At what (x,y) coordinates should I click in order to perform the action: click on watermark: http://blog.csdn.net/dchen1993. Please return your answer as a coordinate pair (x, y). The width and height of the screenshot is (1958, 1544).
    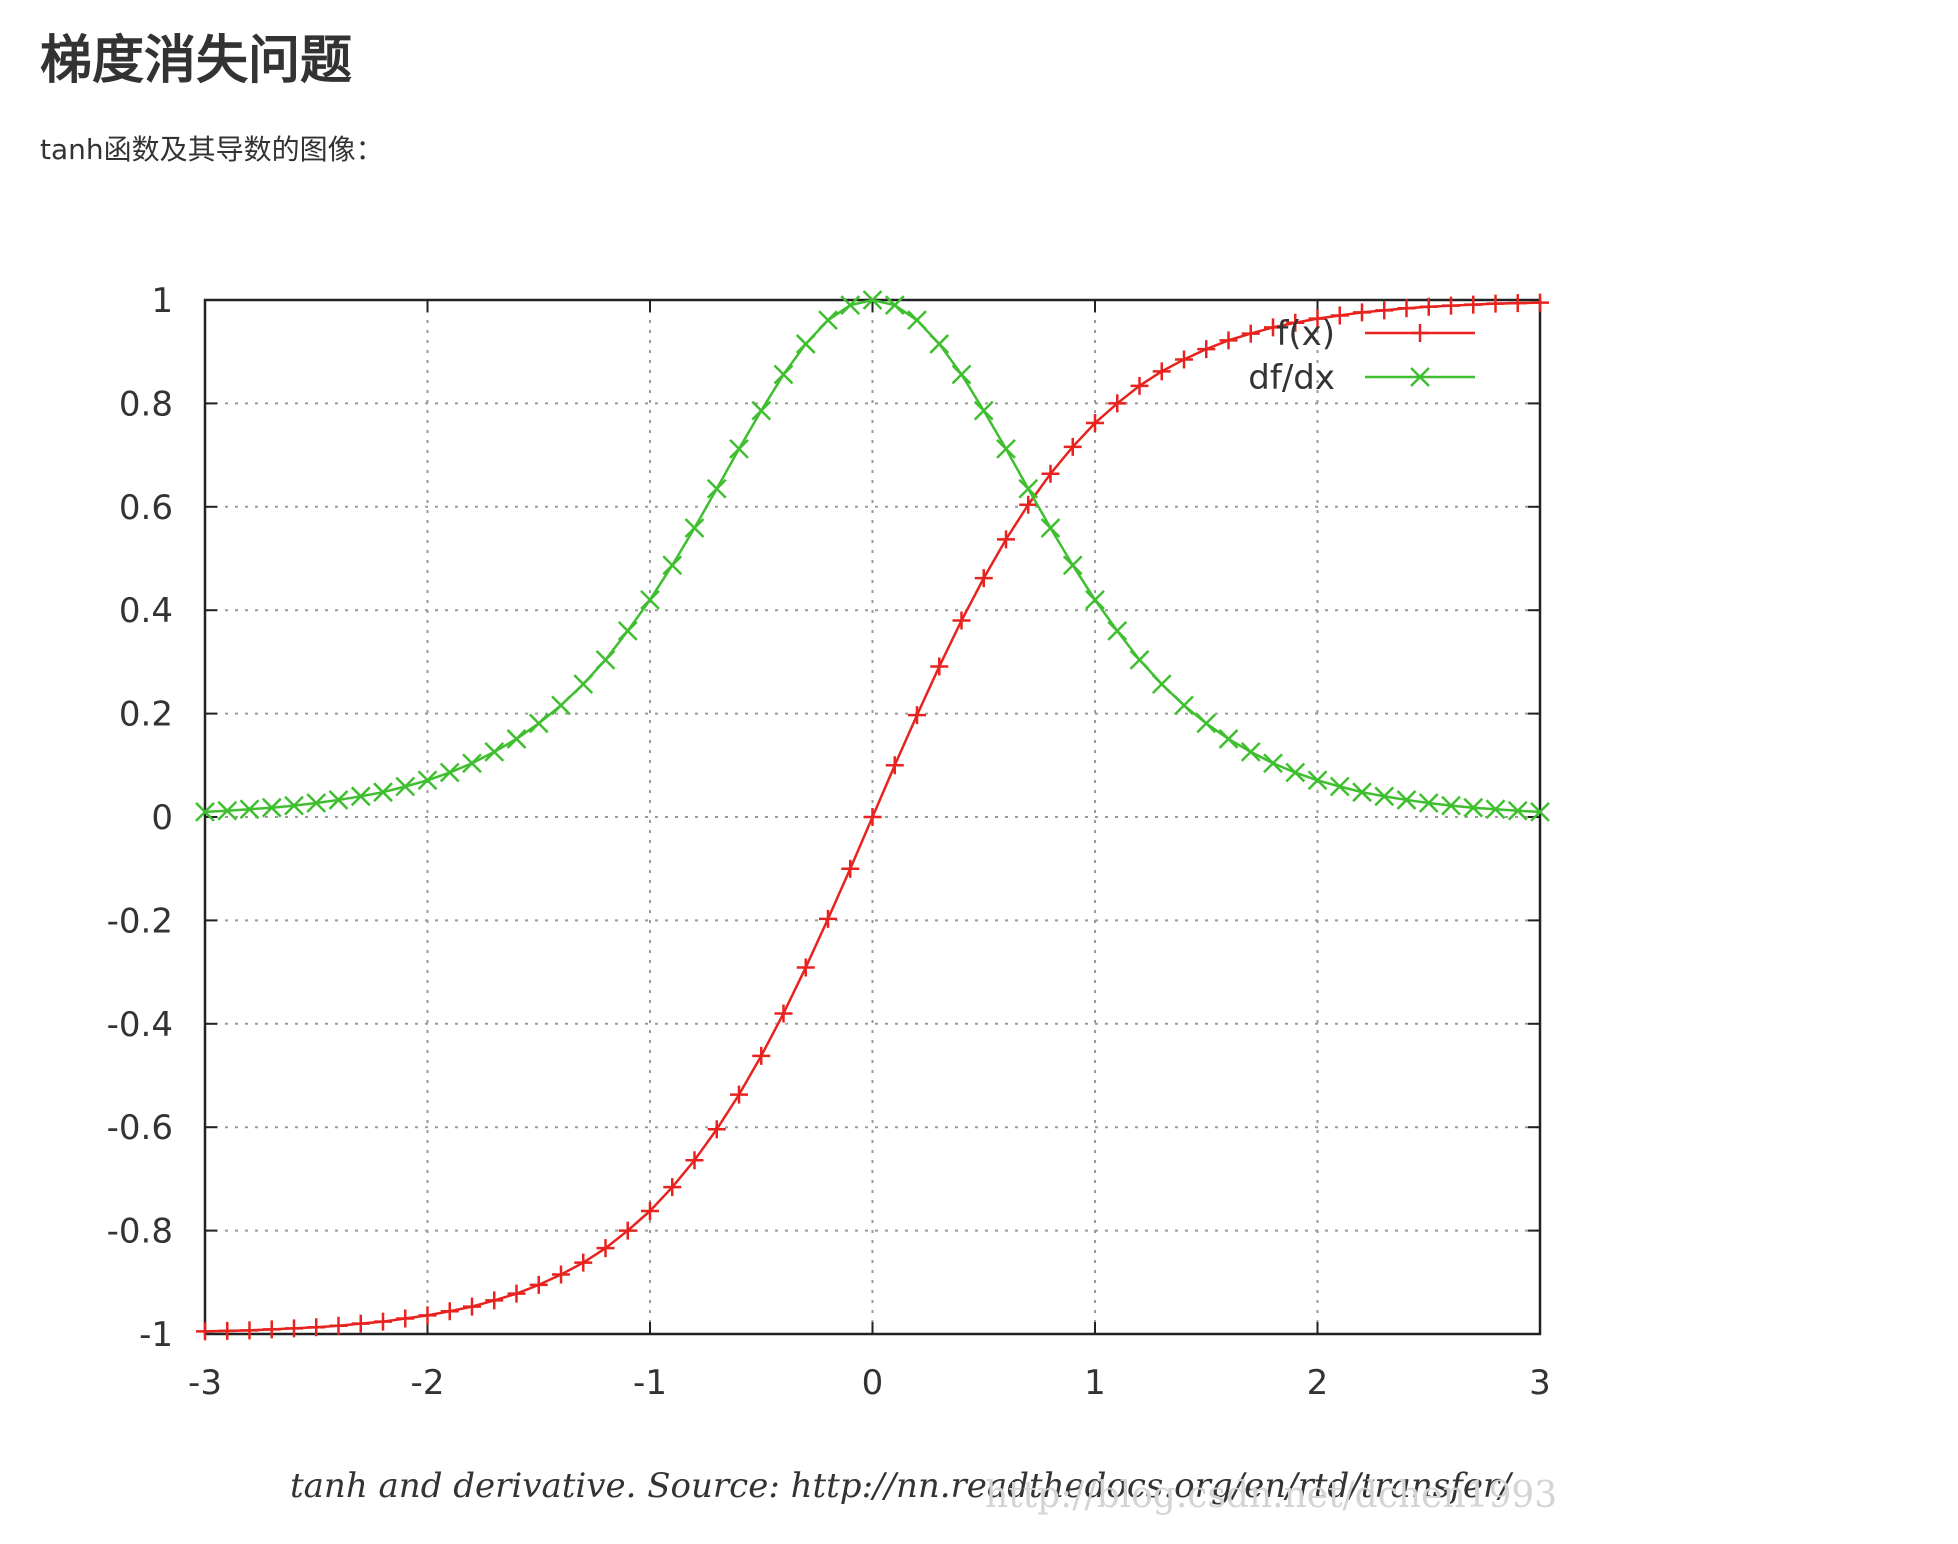
    Looking at the image, I should click on (1271, 1495).